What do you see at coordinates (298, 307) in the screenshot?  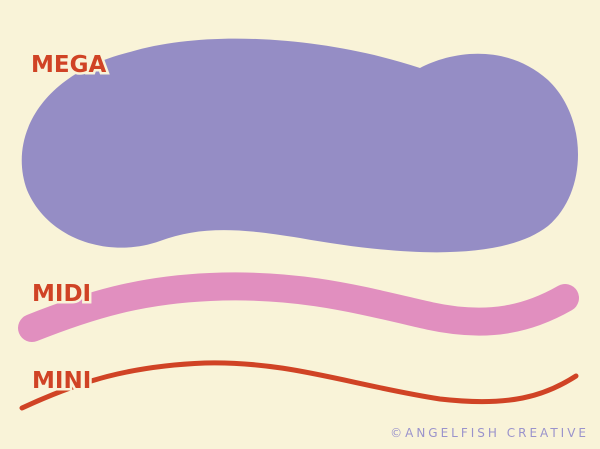 I see `midi-stroke-shape` at bounding box center [298, 307].